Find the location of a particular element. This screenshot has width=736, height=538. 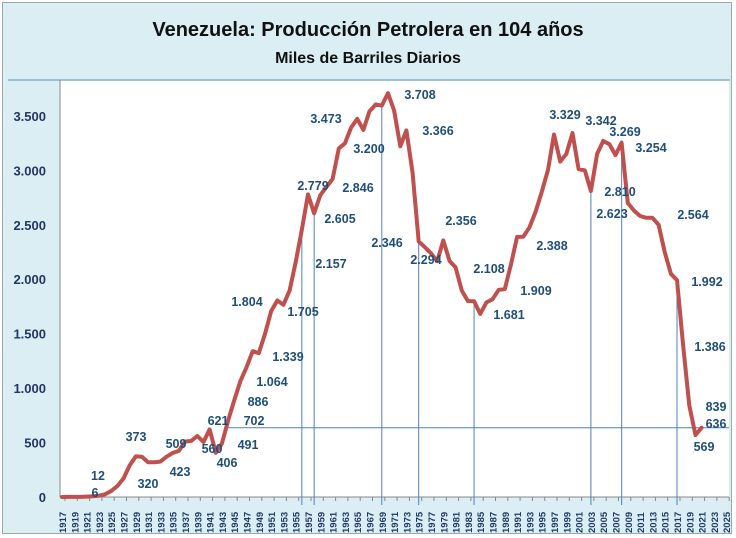

y-tick-label: 1.500 is located at coordinates (29, 334).